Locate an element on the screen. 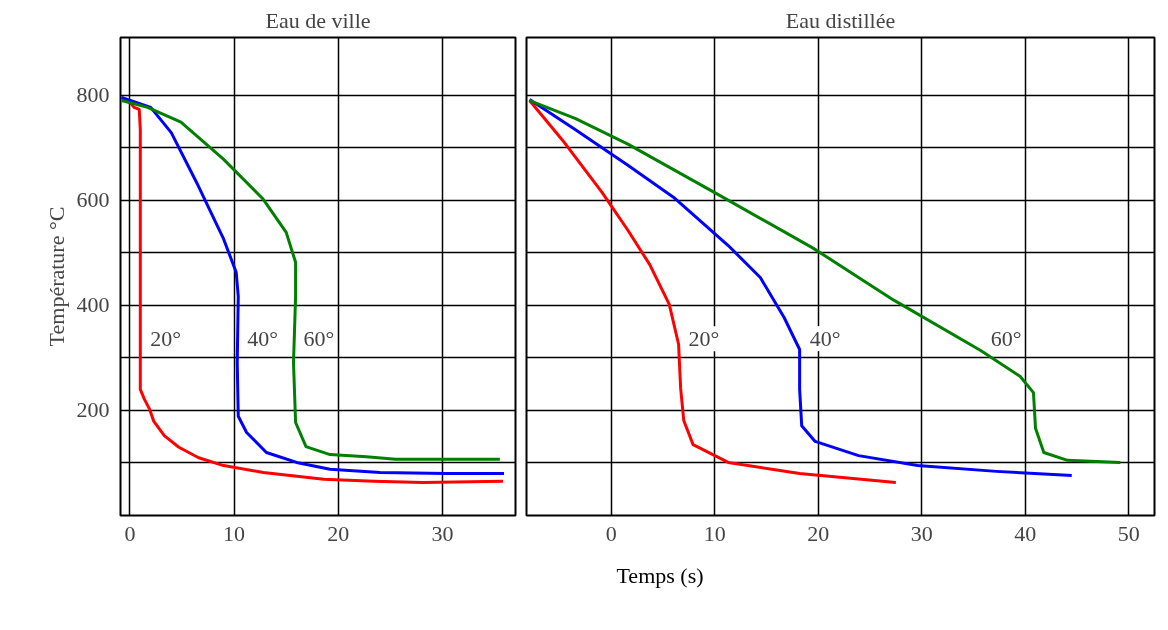 The width and height of the screenshot is (1168, 630). x-axis-title: Temps (s) is located at coordinates (660, 576).